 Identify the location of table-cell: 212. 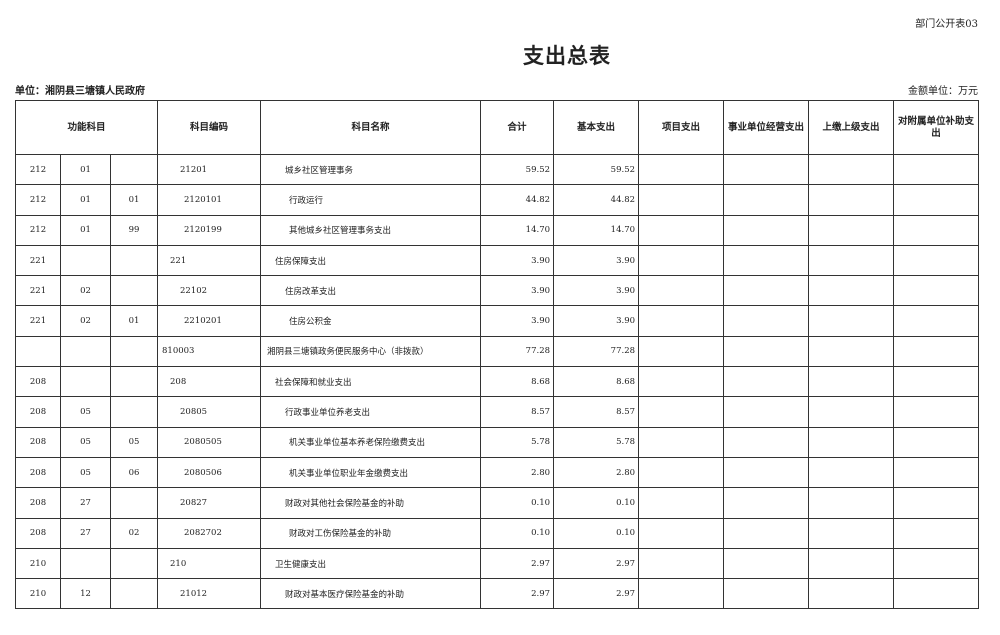
(38, 230).